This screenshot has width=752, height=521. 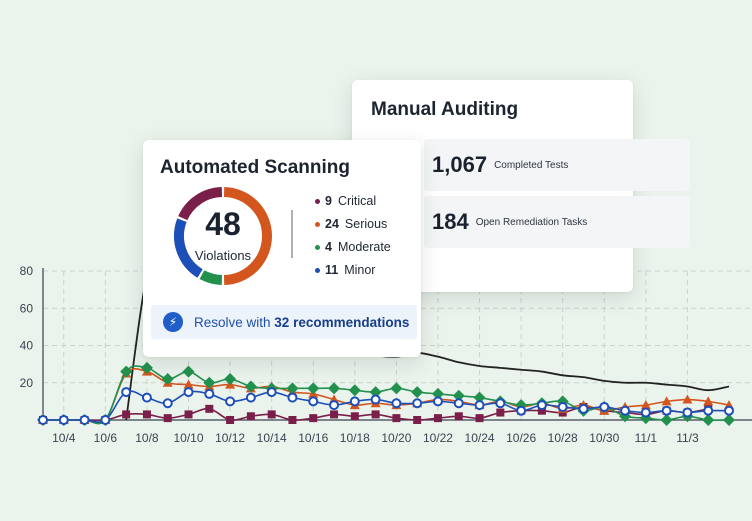 What do you see at coordinates (317, 224) in the screenshot?
I see `serious-dot-icon` at bounding box center [317, 224].